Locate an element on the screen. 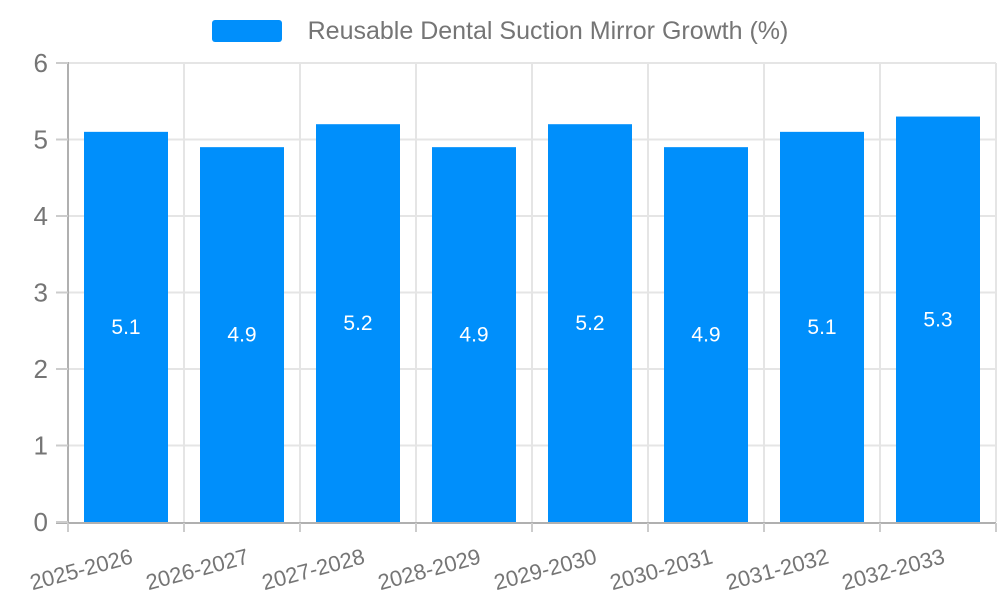  x-axis-label-2028-2029: 2028-2029 is located at coordinates (429, 569).